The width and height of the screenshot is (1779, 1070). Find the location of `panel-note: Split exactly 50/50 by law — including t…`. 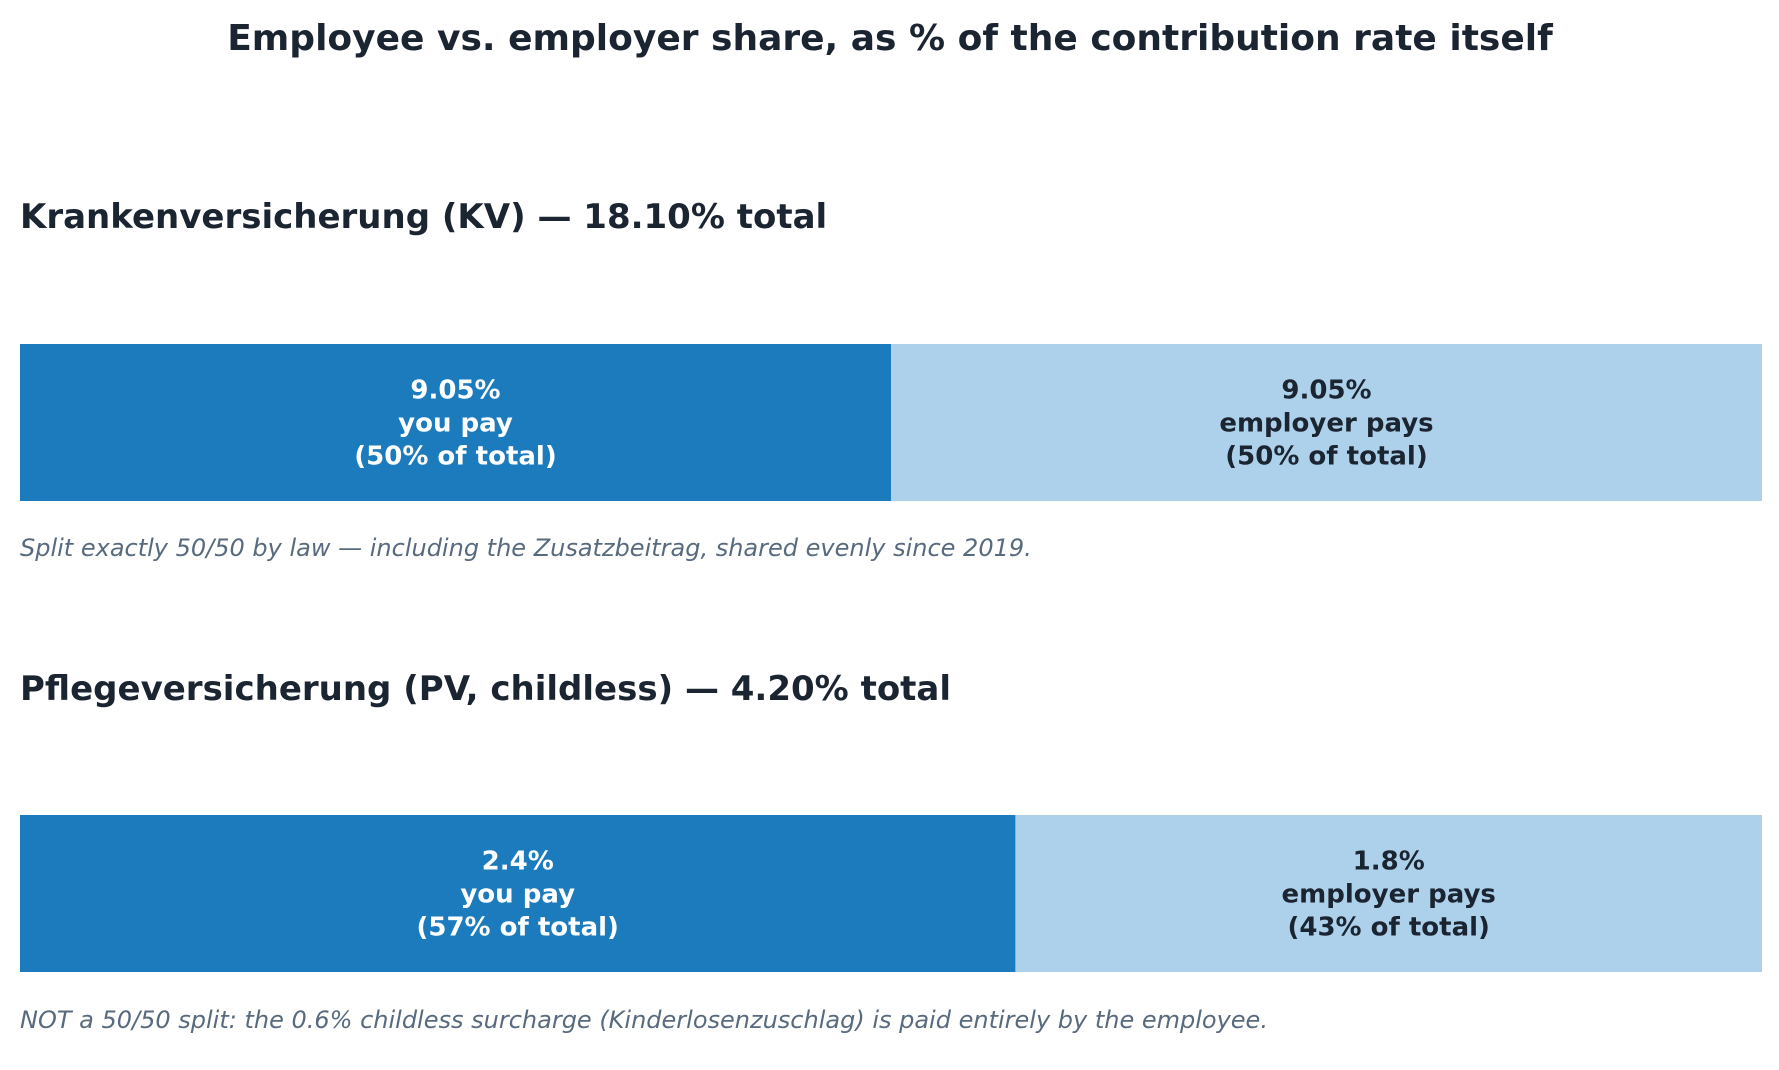

panel-note: Split exactly 50/50 by law — including t… is located at coordinates (526, 548).